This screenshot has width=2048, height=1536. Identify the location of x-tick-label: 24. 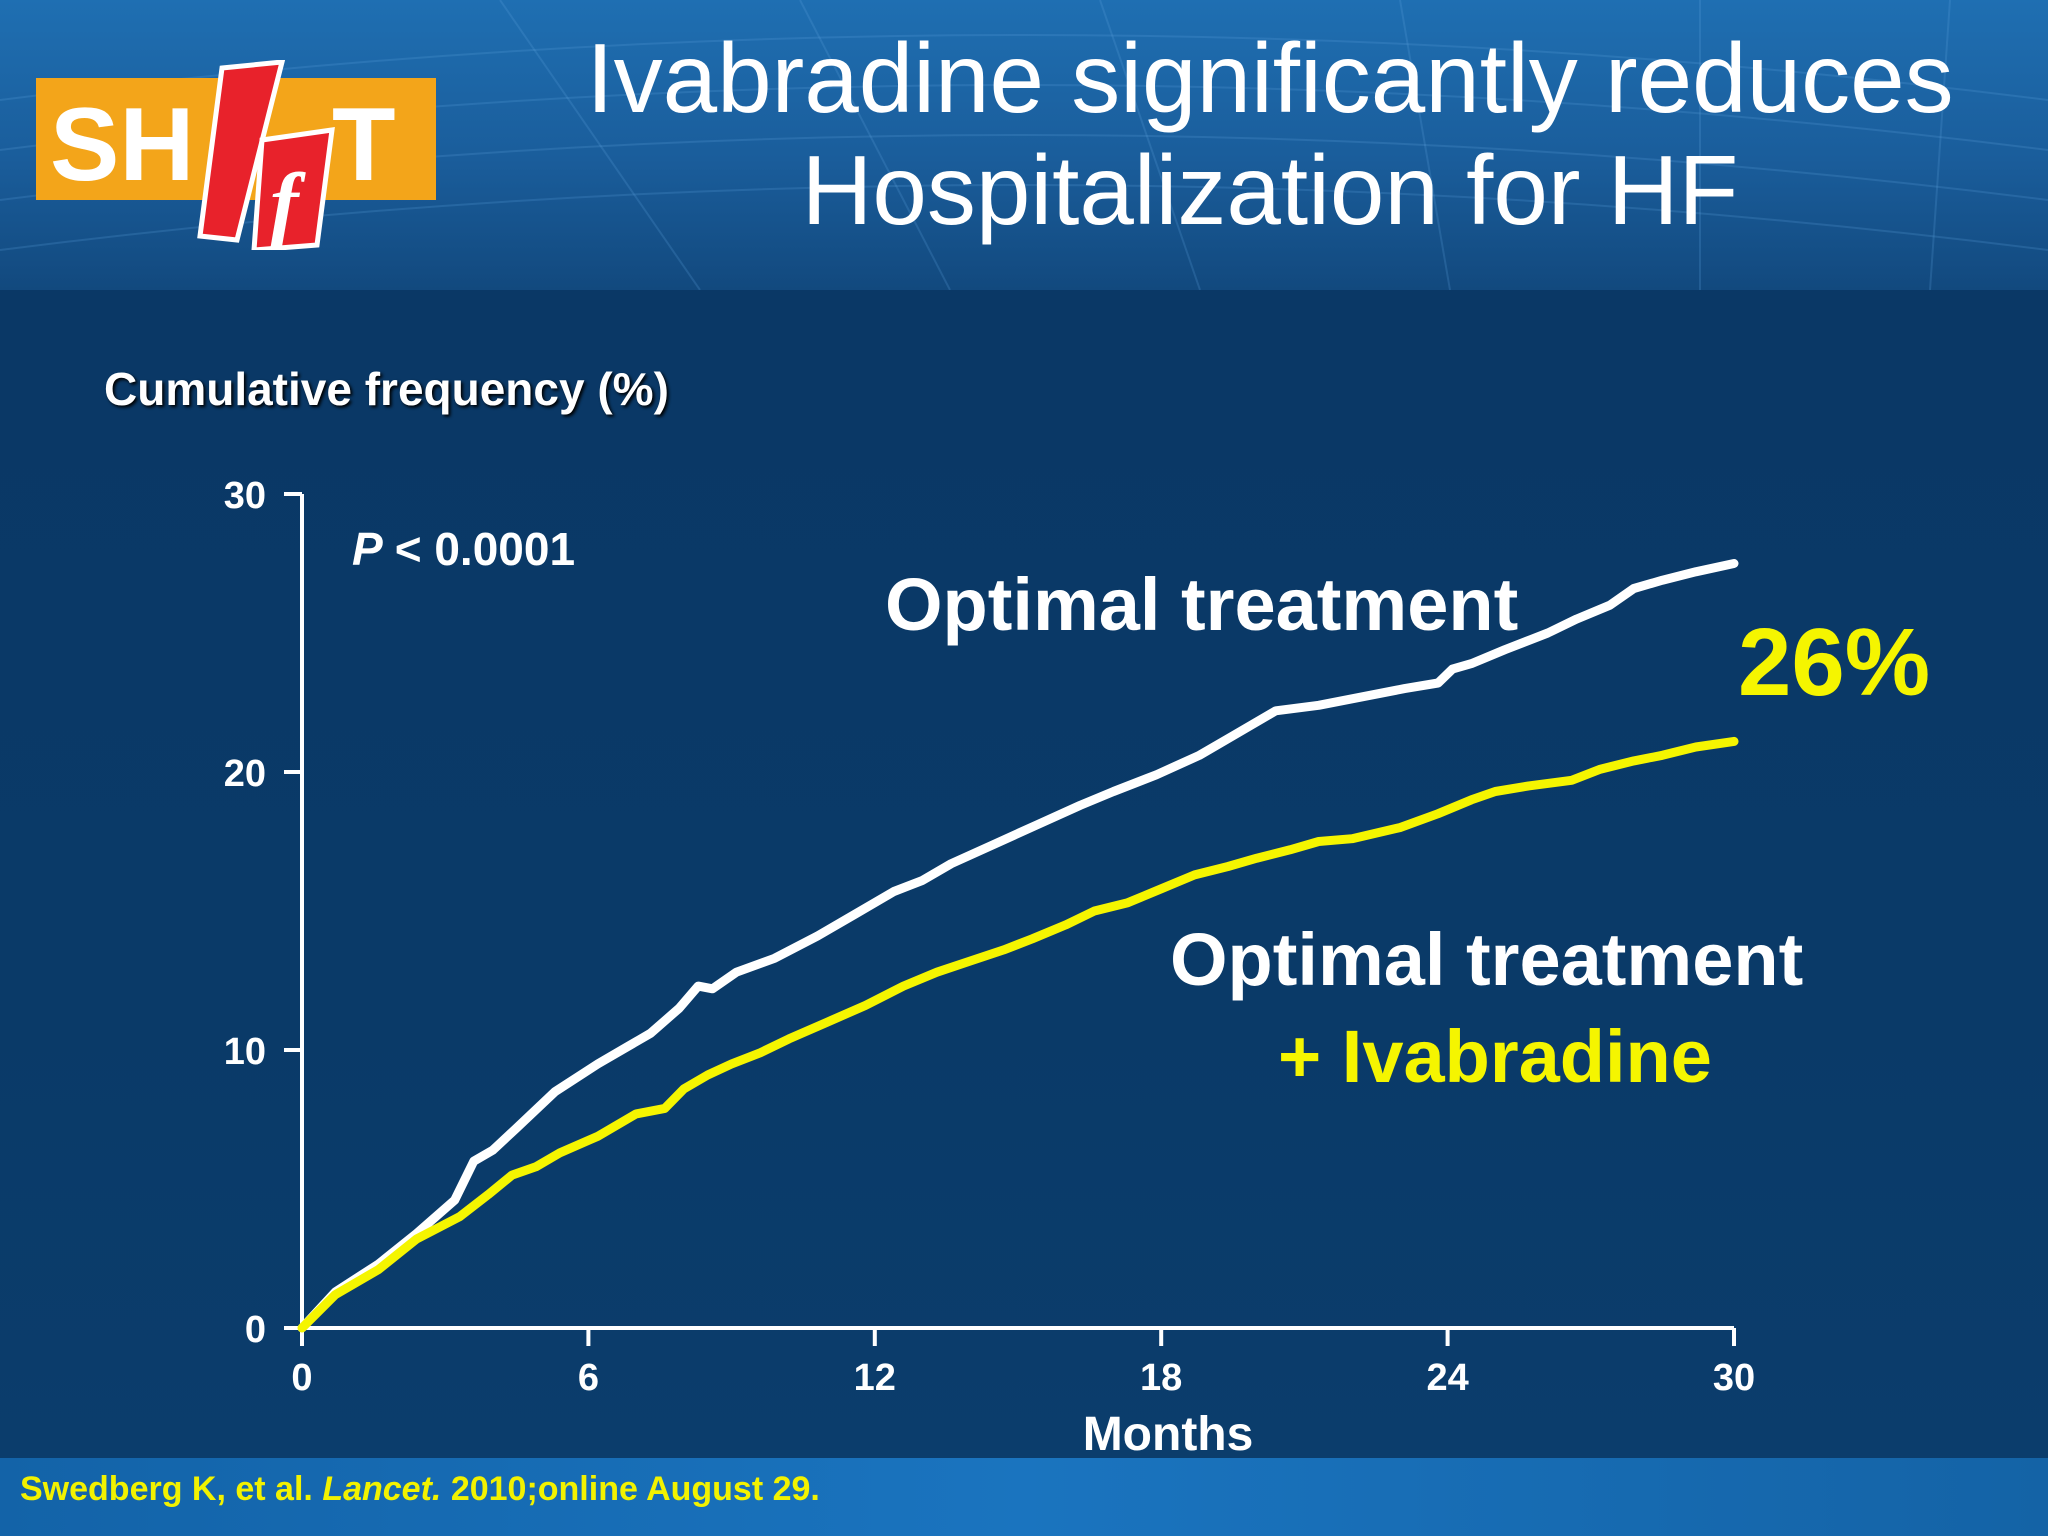
(1447, 1378).